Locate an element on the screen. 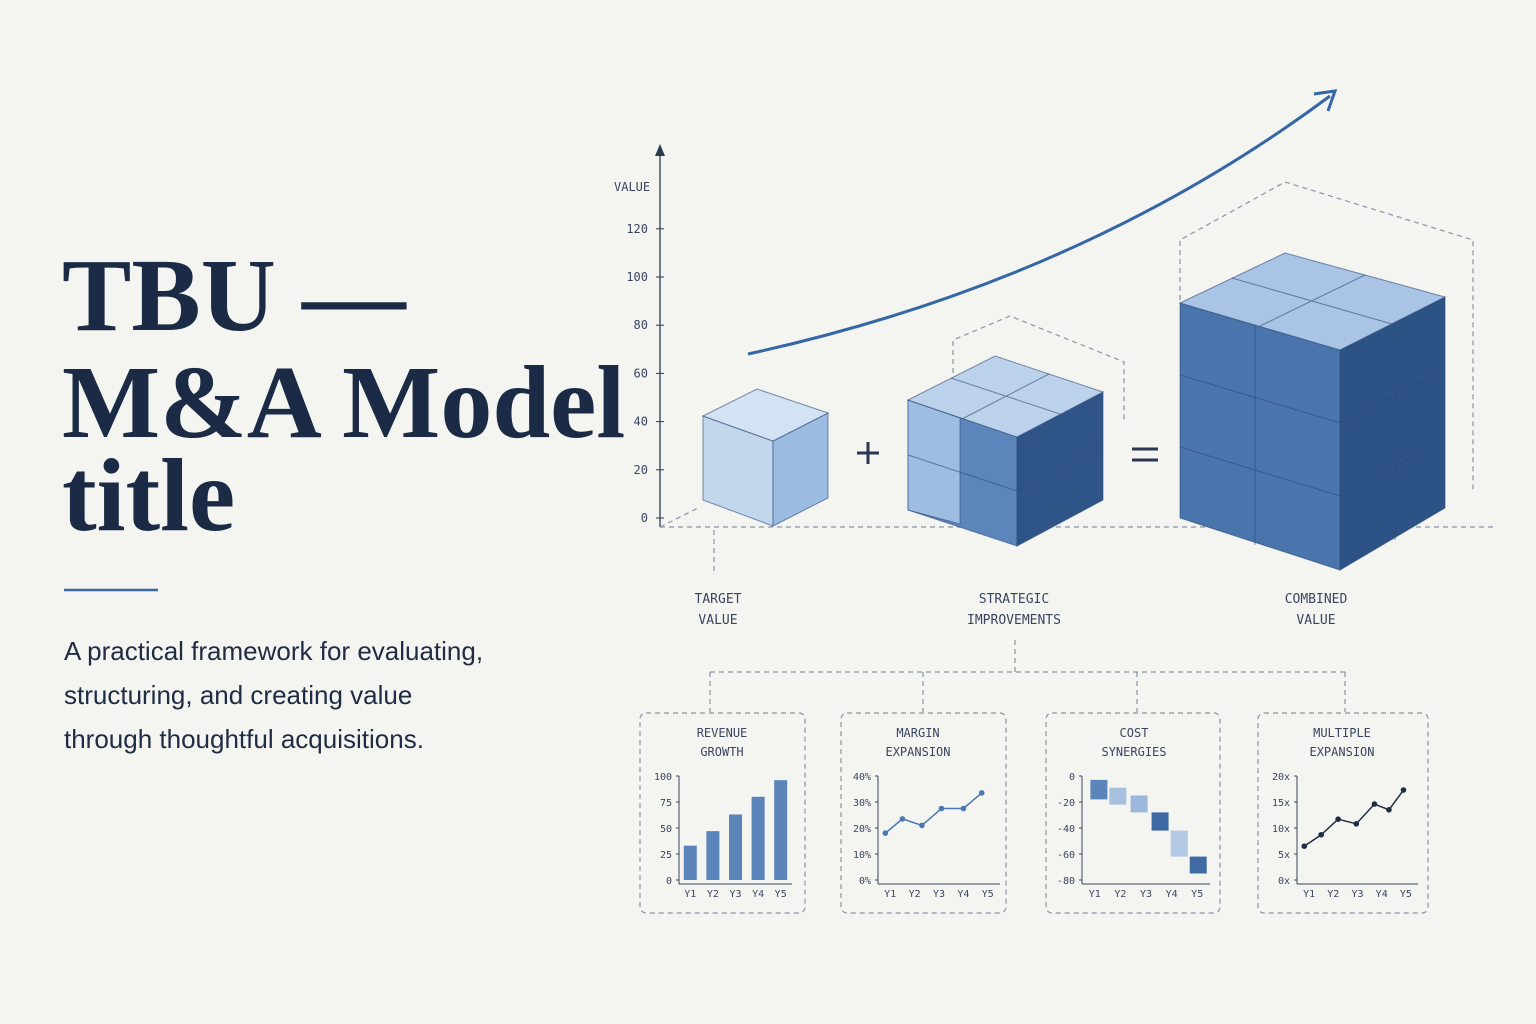 This screenshot has height=1024, width=1536. y-tick-label: 10% is located at coordinates (862, 855).